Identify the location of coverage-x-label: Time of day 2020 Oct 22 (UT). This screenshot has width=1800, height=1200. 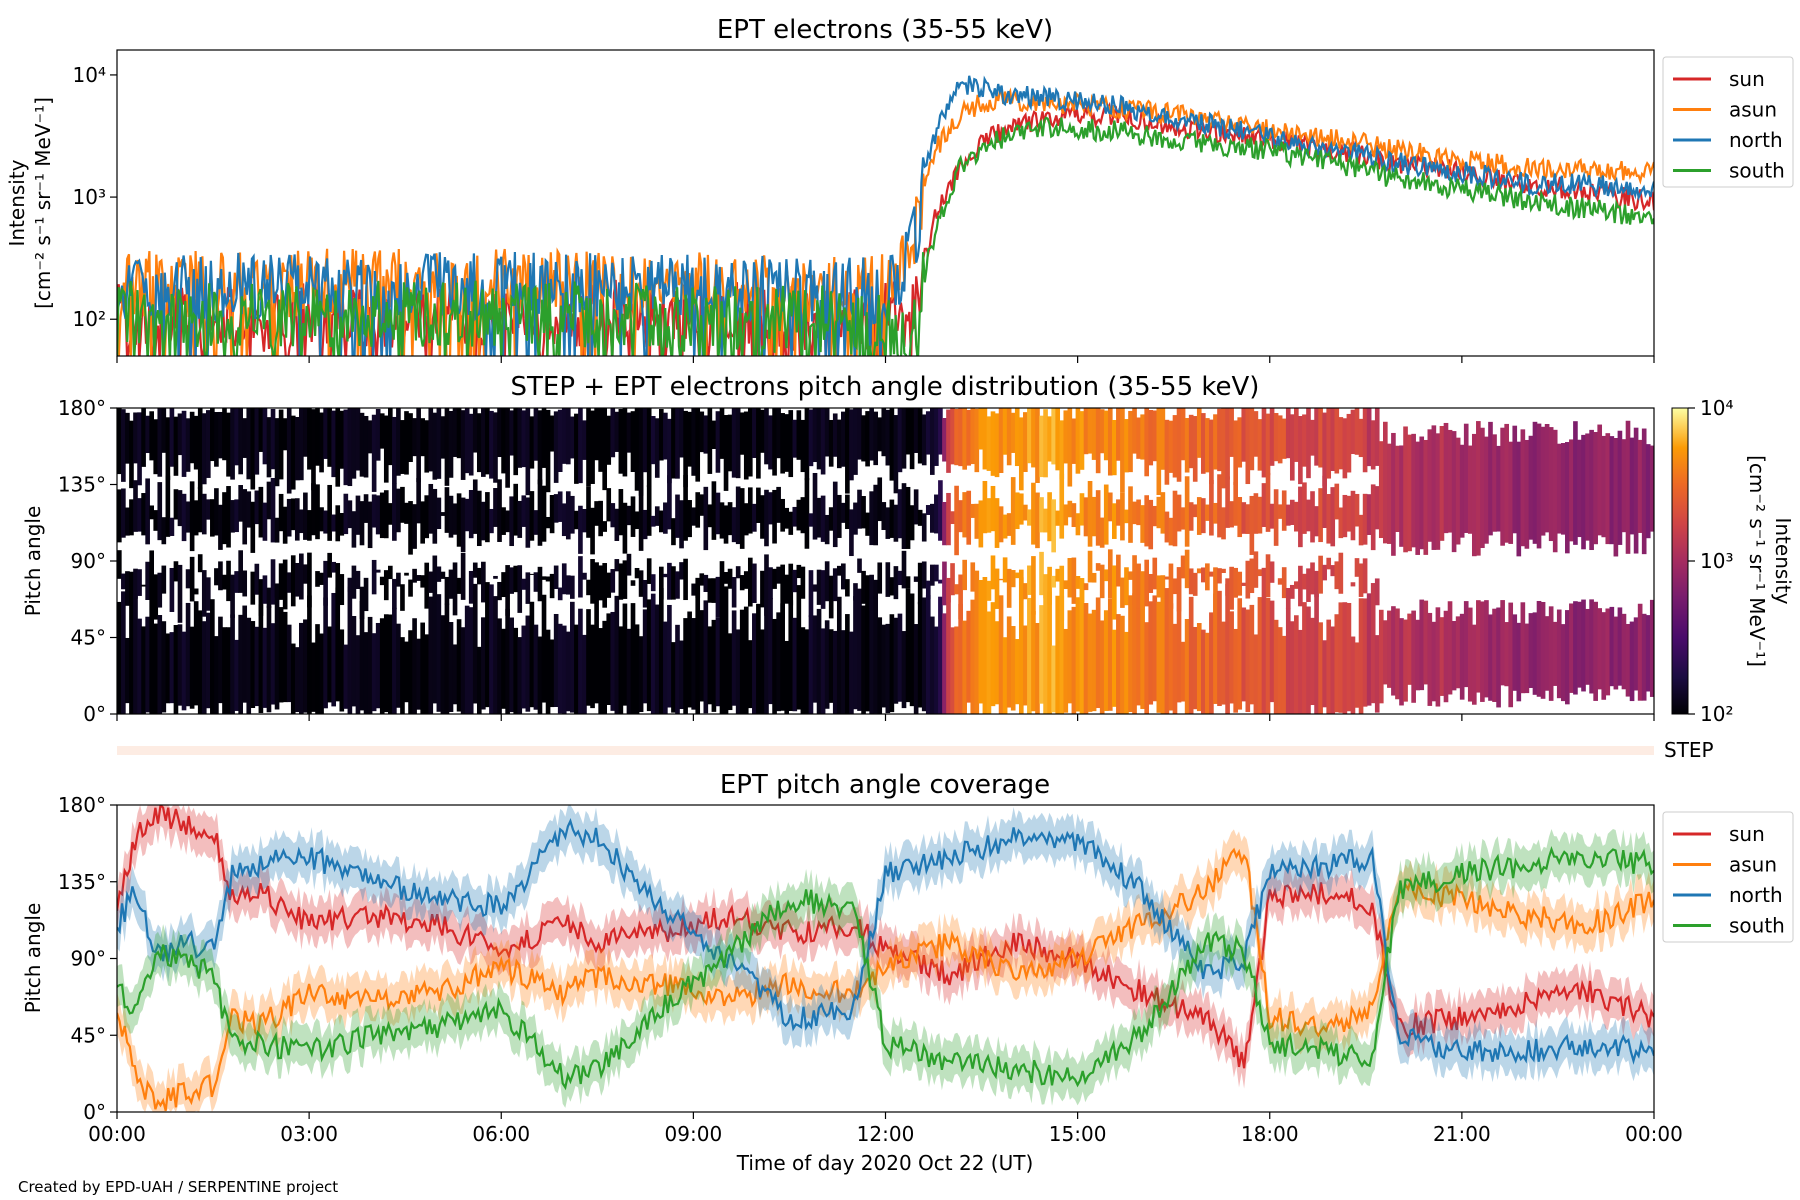
(885, 1163).